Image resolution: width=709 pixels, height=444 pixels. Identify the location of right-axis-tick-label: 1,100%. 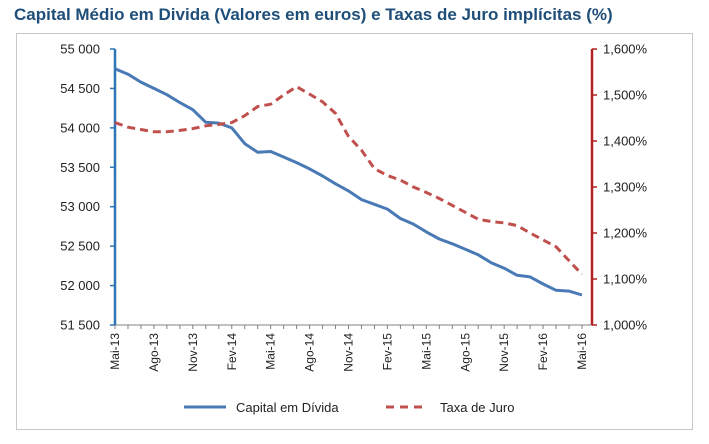
(625, 279).